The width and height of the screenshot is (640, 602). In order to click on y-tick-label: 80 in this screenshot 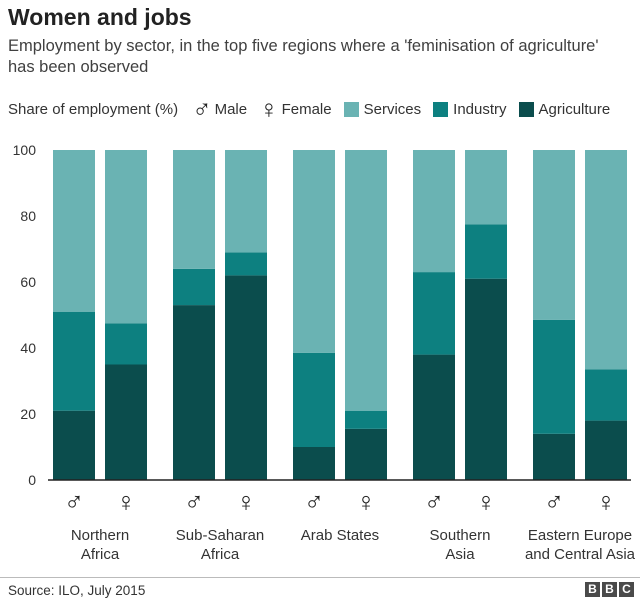, I will do `click(28, 216)`.